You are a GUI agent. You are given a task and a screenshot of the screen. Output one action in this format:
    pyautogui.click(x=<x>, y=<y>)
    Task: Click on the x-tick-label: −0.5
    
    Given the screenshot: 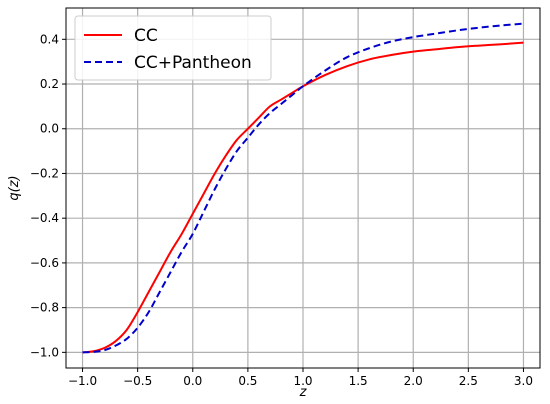 What is the action you would take?
    pyautogui.click(x=137, y=381)
    